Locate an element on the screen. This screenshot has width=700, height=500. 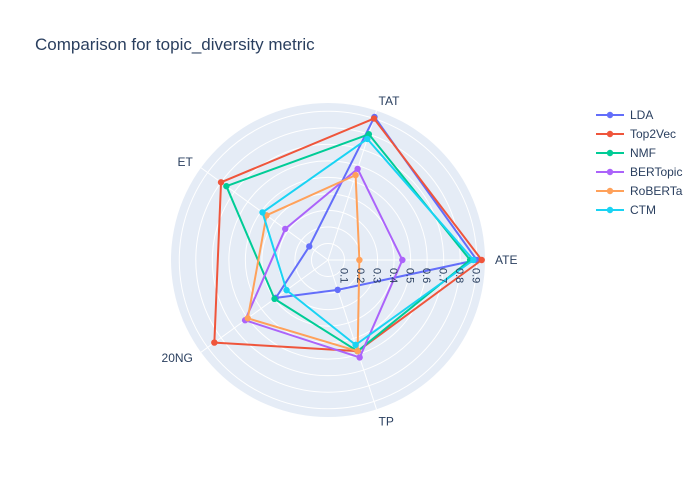
chart-title: Comparison for topic_diversity metric is located at coordinates (175, 44).